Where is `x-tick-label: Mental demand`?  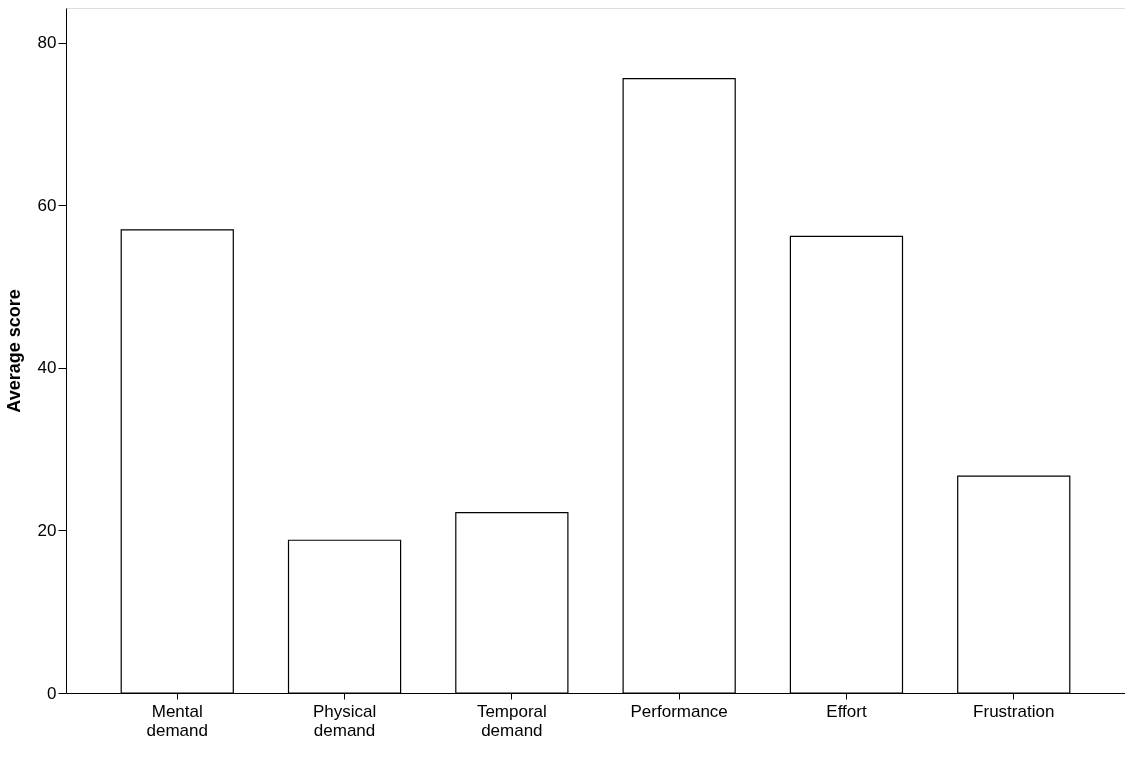 x-tick-label: Mental demand is located at coordinates (177, 720).